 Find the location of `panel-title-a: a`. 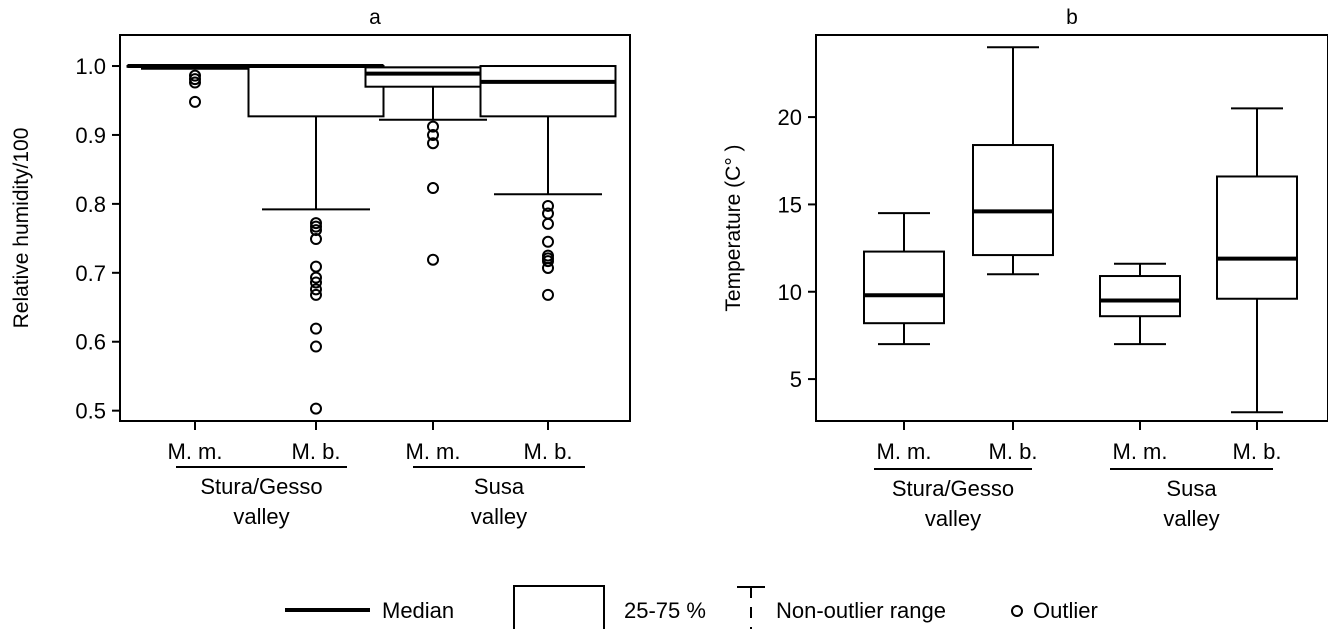

panel-title-a: a is located at coordinates (375, 17).